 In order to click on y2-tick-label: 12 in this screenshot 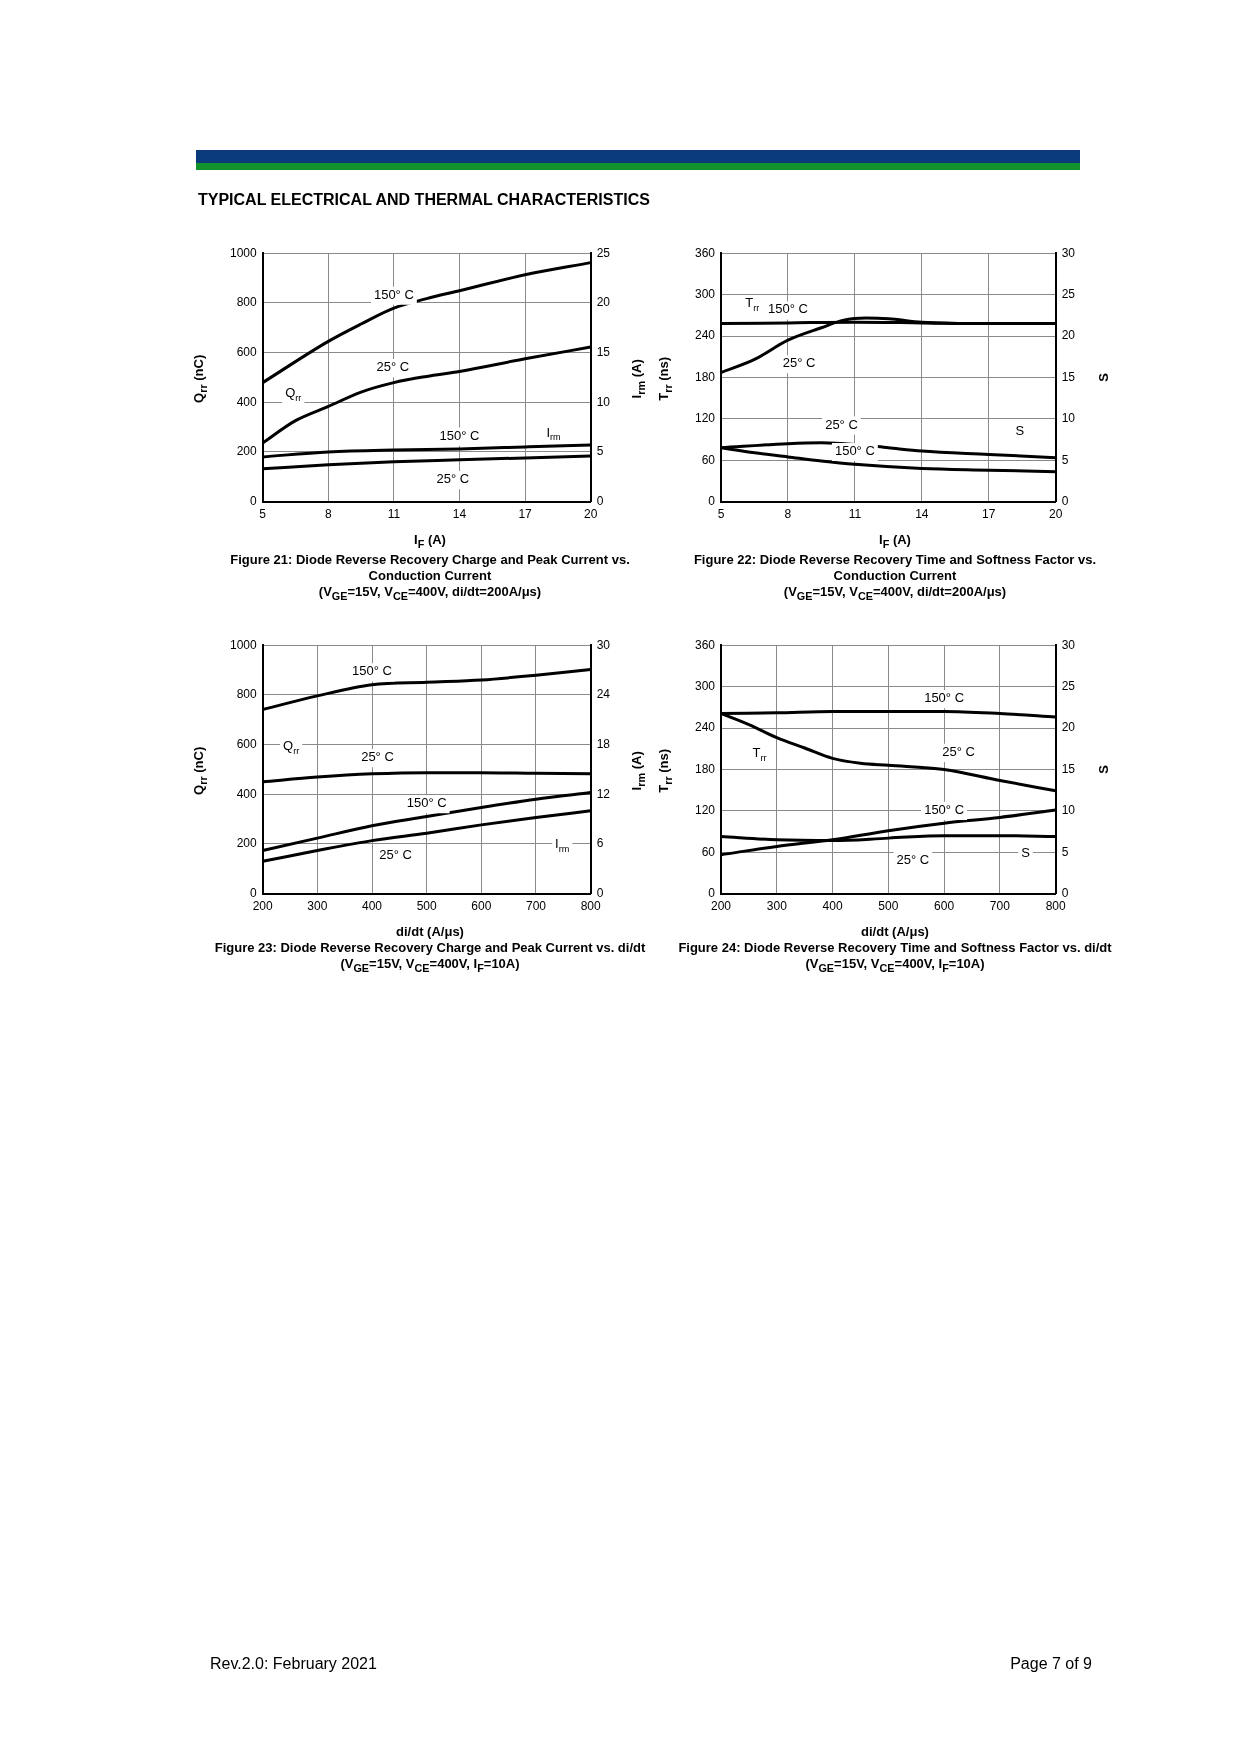, I will do `click(603, 793)`.